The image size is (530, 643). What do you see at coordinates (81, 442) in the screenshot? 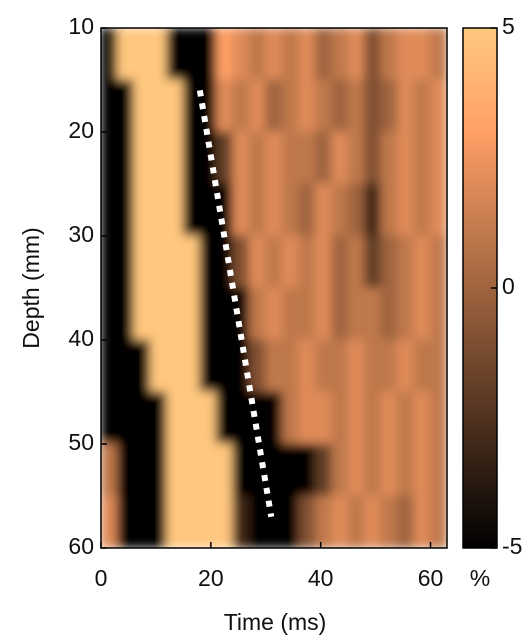
I see `y-tick-label: 50` at bounding box center [81, 442].